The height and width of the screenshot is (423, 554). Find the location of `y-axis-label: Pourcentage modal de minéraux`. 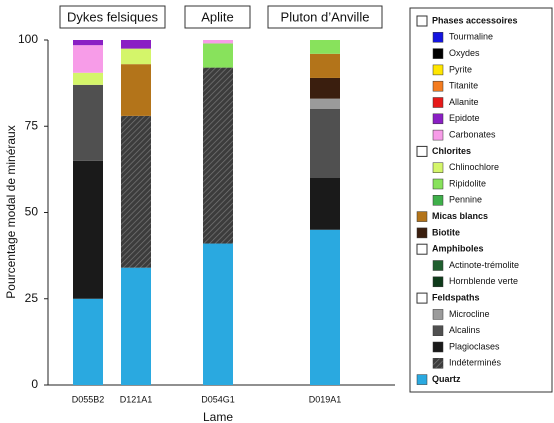

y-axis-label: Pourcentage modal de minéraux is located at coordinates (11, 211).